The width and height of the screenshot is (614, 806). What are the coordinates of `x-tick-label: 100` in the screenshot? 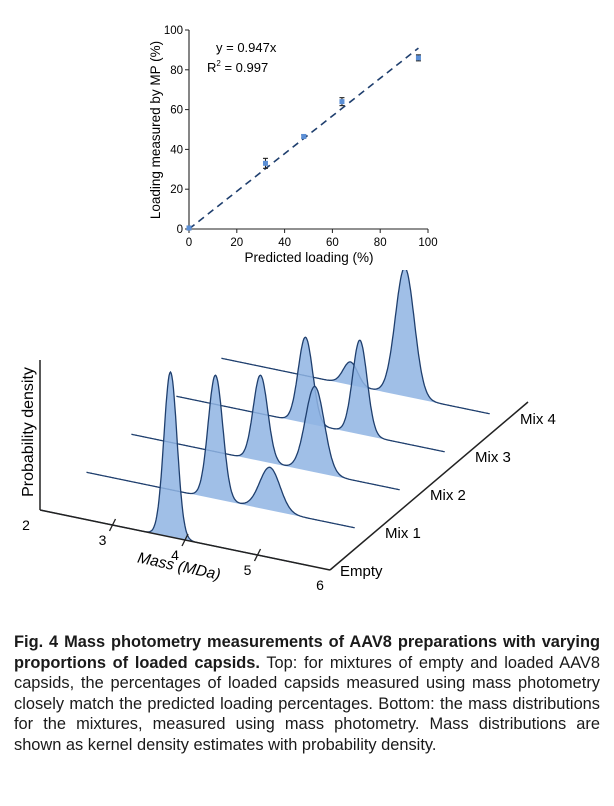 It's located at (427, 243).